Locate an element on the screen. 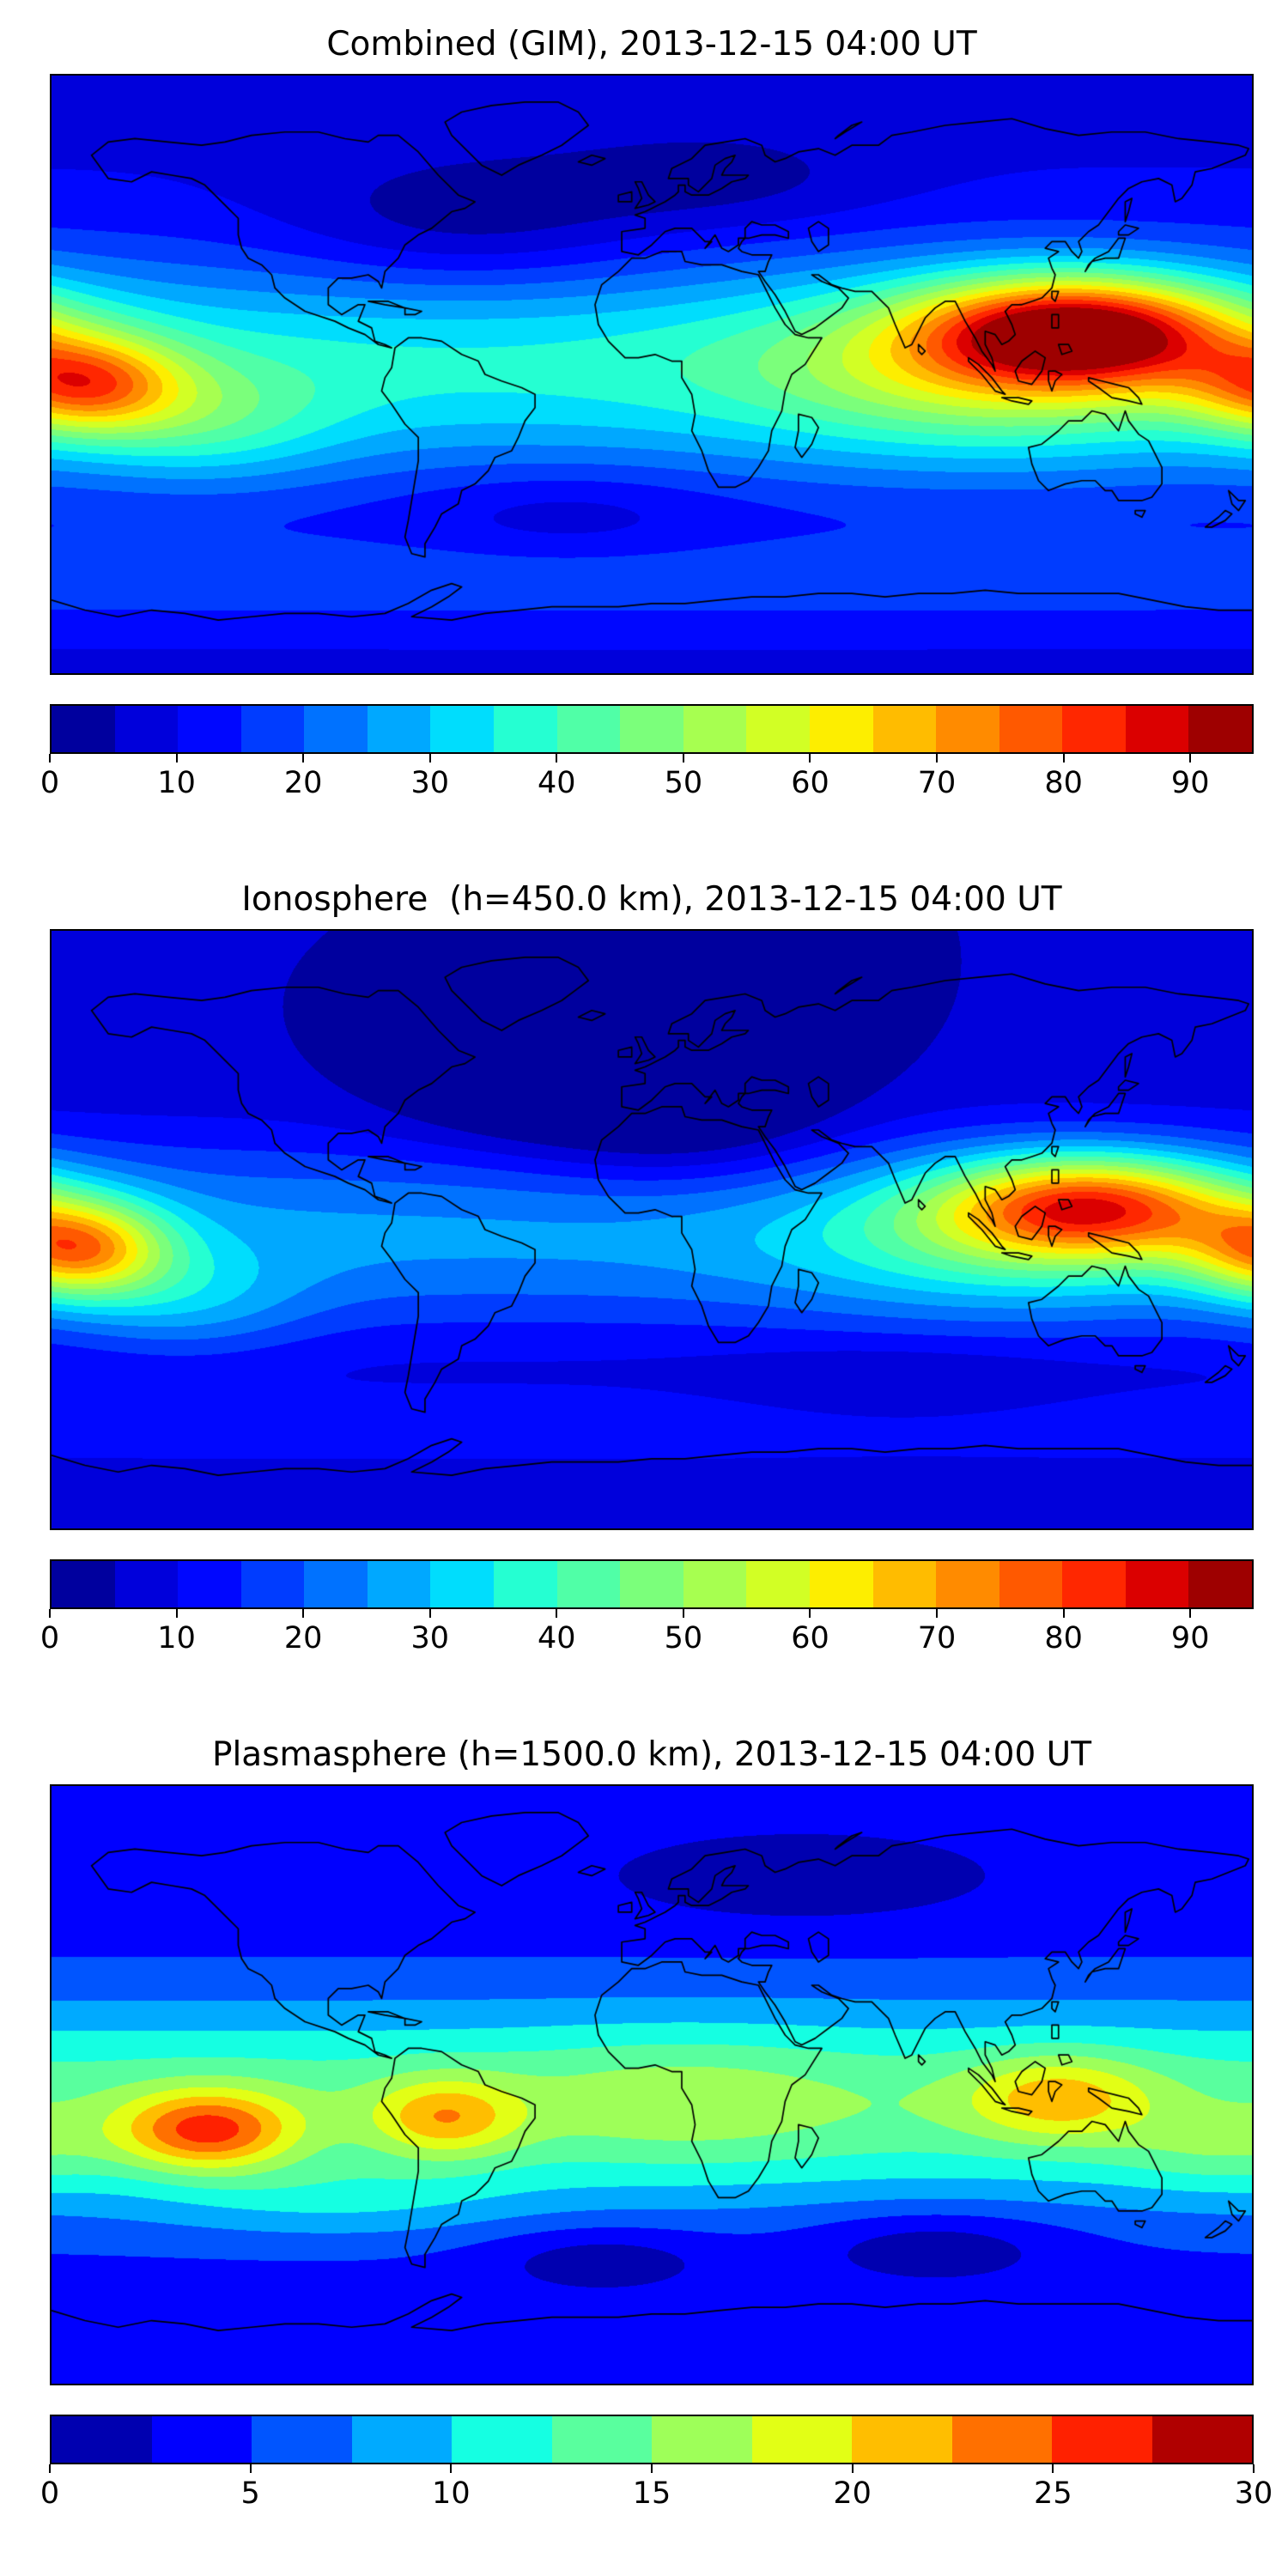  colorbar-tick-label: 25 is located at coordinates (1053, 2493).